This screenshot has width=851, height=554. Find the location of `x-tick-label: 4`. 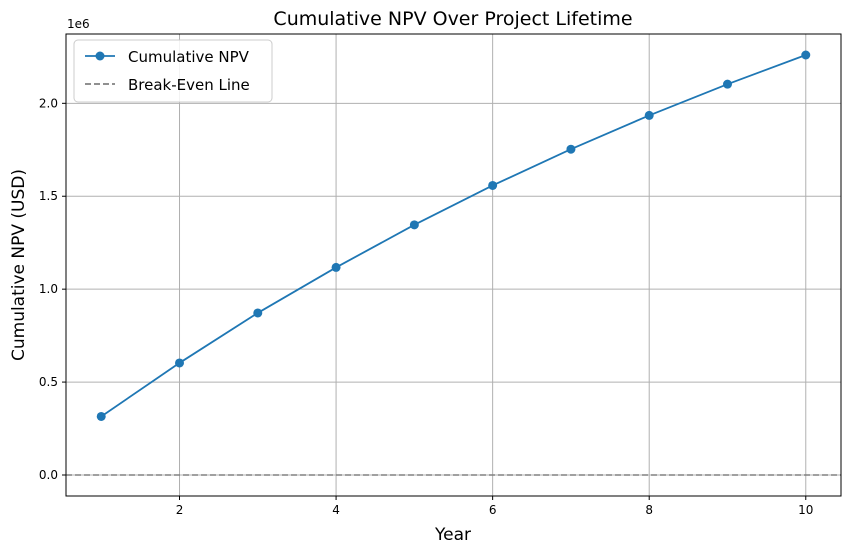

x-tick-label: 4 is located at coordinates (336, 510).